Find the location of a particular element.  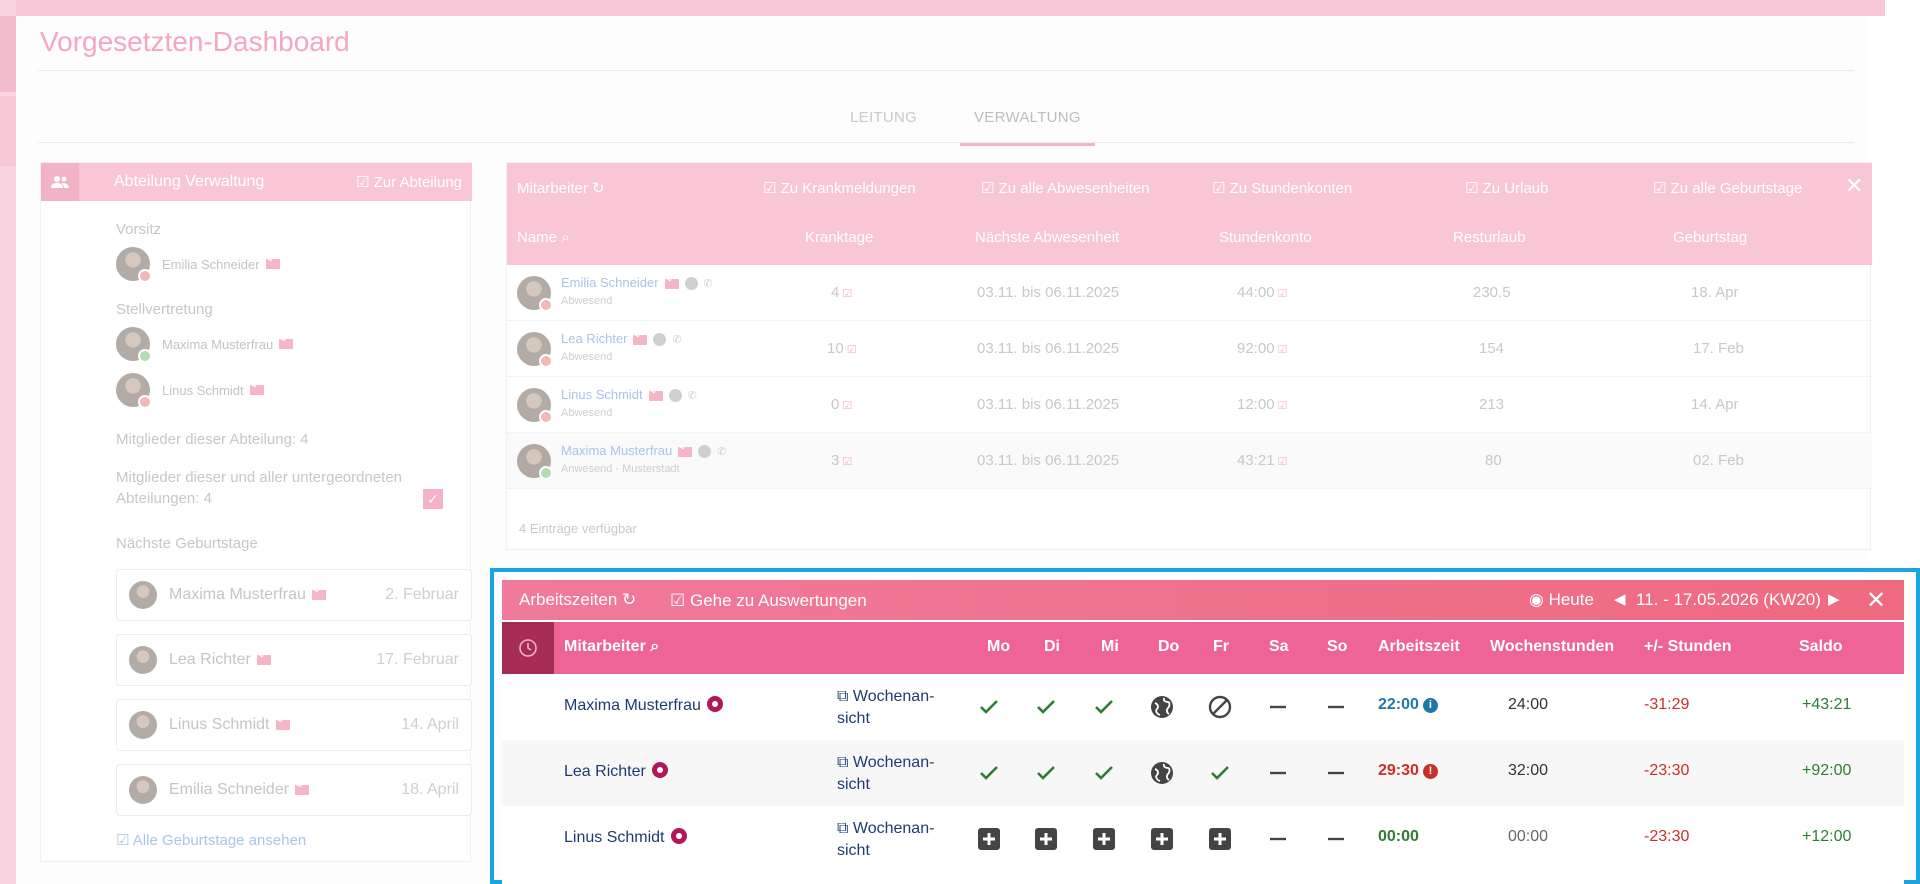

birthday-name: Lea Richter is located at coordinates (210, 659).